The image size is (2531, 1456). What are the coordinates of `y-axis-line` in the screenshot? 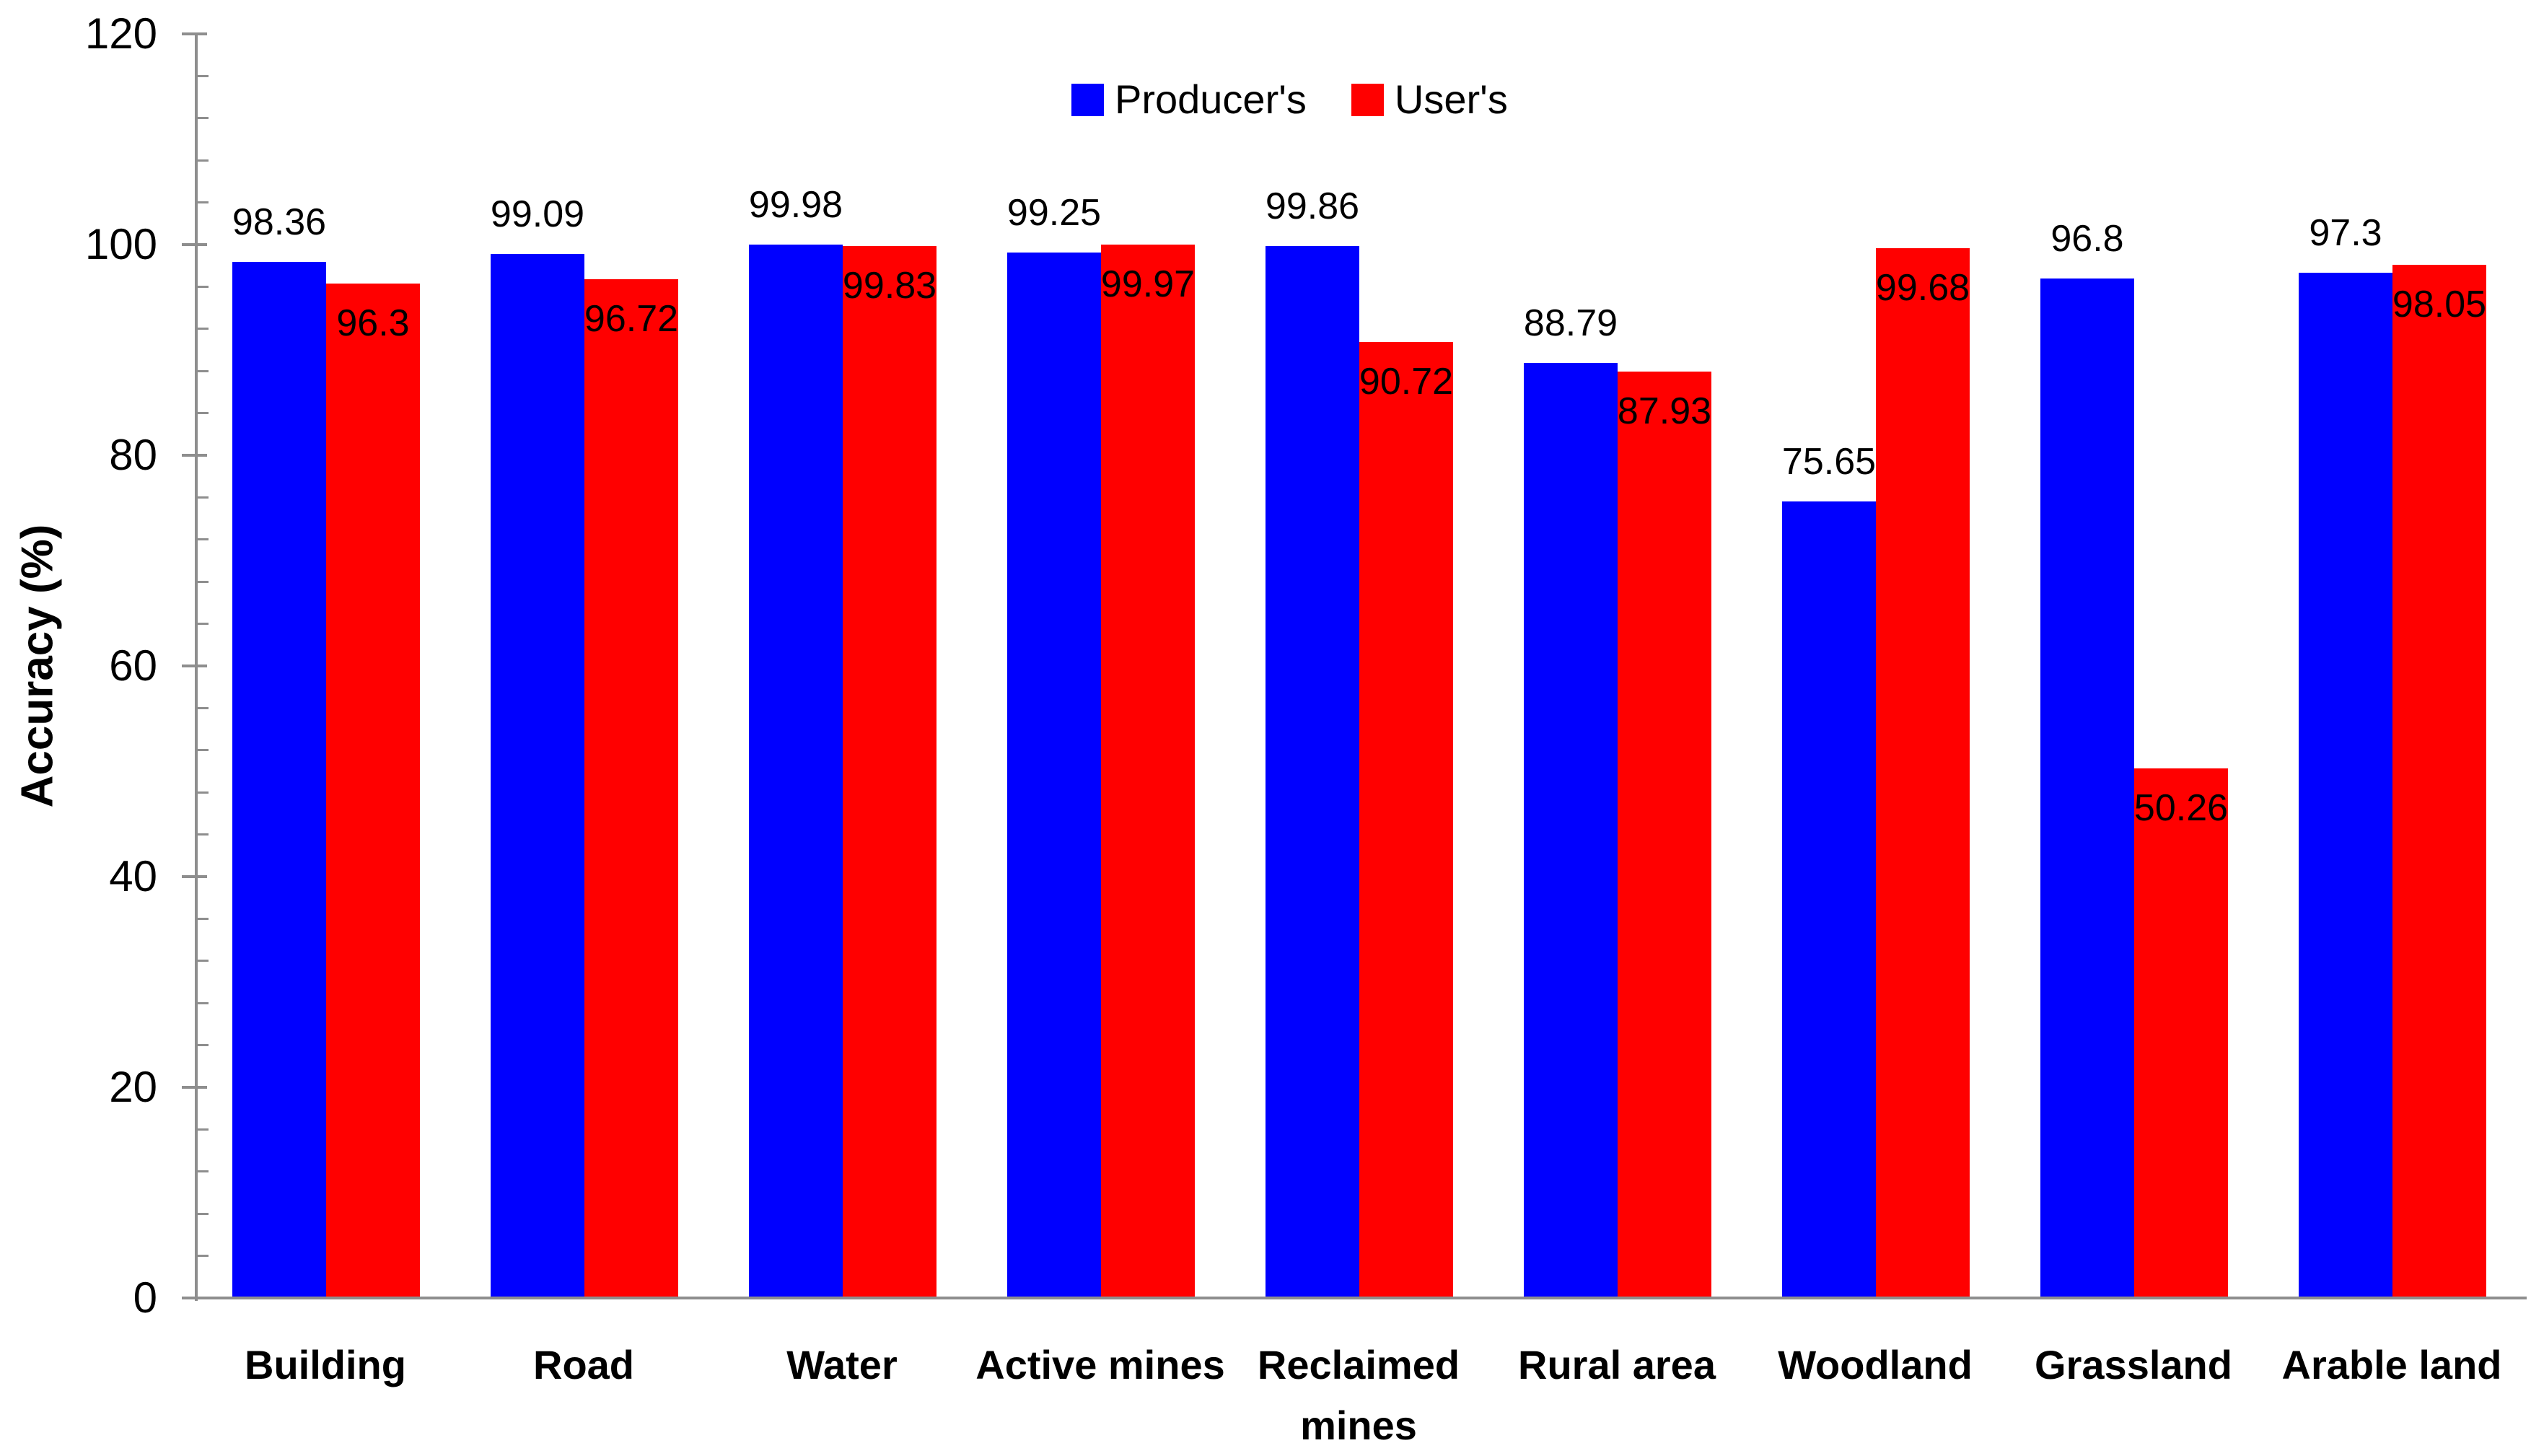 It's located at (196, 666).